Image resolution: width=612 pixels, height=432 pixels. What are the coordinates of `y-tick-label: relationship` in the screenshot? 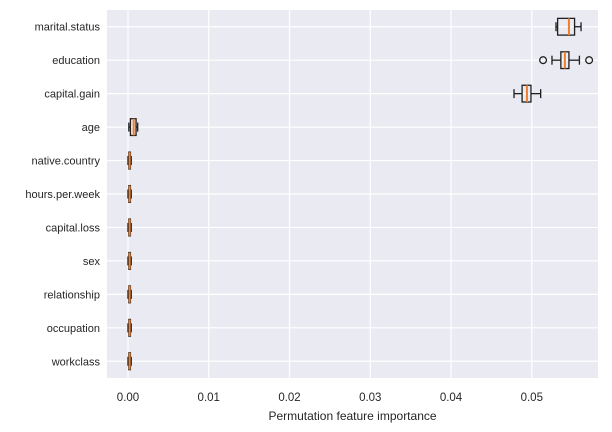 It's located at (72, 295).